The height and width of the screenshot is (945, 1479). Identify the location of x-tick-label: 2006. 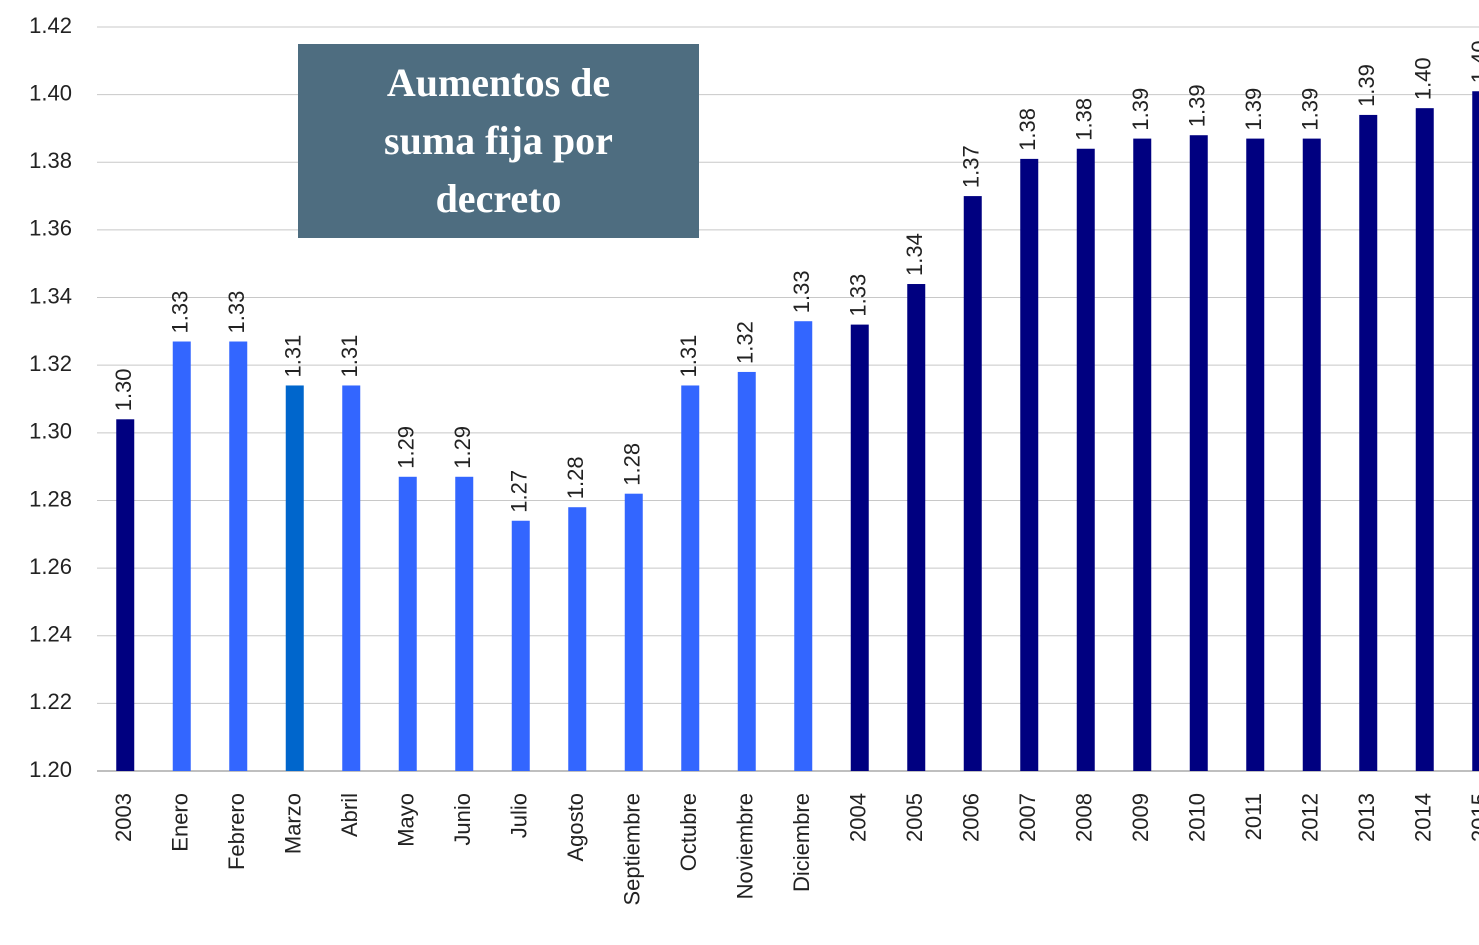
(971, 817).